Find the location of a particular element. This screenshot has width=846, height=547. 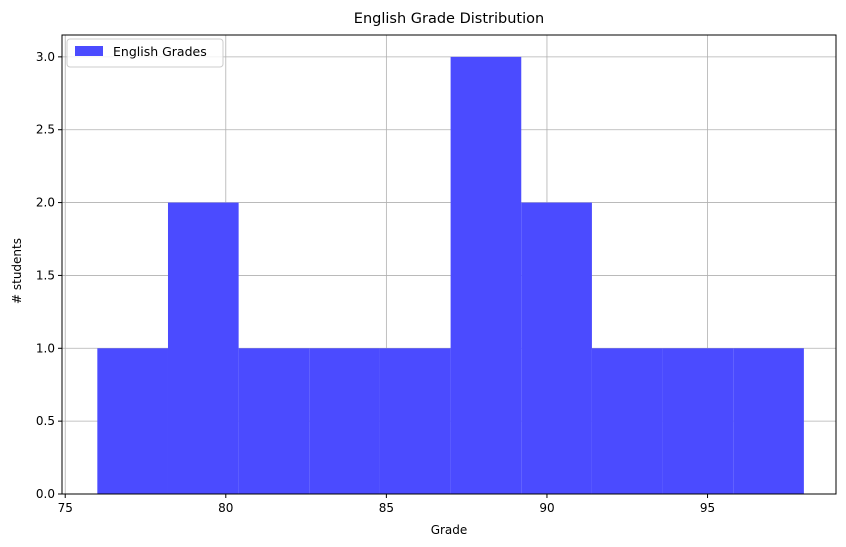

y-axis-ticks: 0.0 0.5 1.0 1.5 2.0 2.5 3.0 is located at coordinates (49, 275).